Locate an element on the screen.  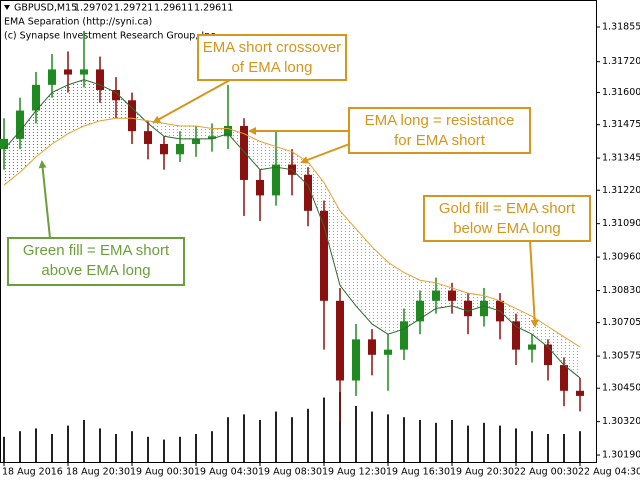
y-tick-label: 1.30830 is located at coordinates (621, 290).